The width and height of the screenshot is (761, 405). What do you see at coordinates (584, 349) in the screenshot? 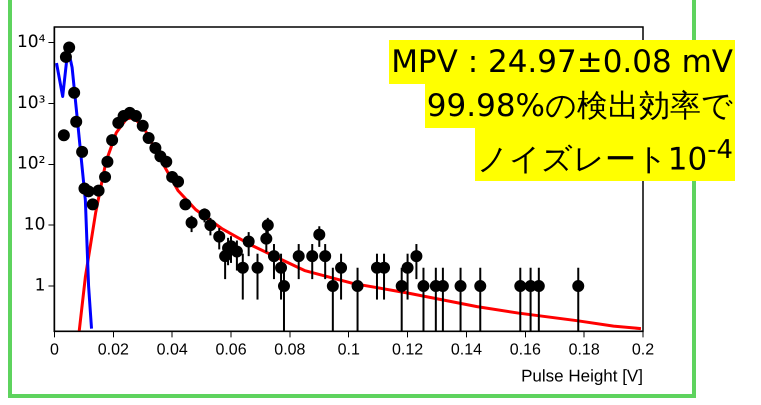
I see `x-tick-label: 0.18` at bounding box center [584, 349].